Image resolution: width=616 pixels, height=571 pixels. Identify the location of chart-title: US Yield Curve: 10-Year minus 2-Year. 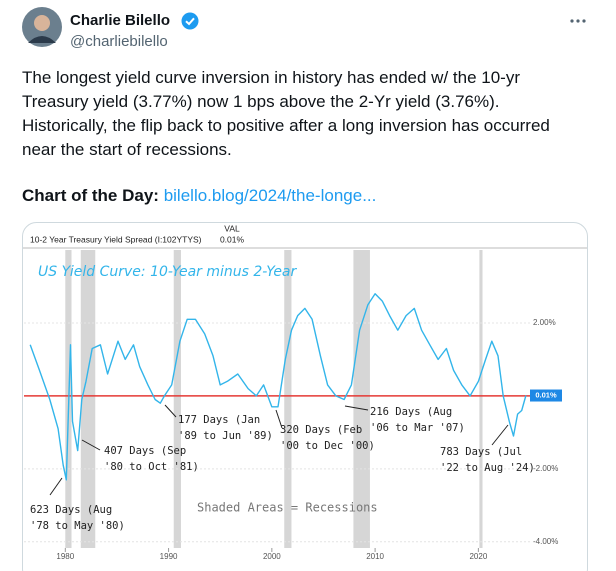
(168, 272).